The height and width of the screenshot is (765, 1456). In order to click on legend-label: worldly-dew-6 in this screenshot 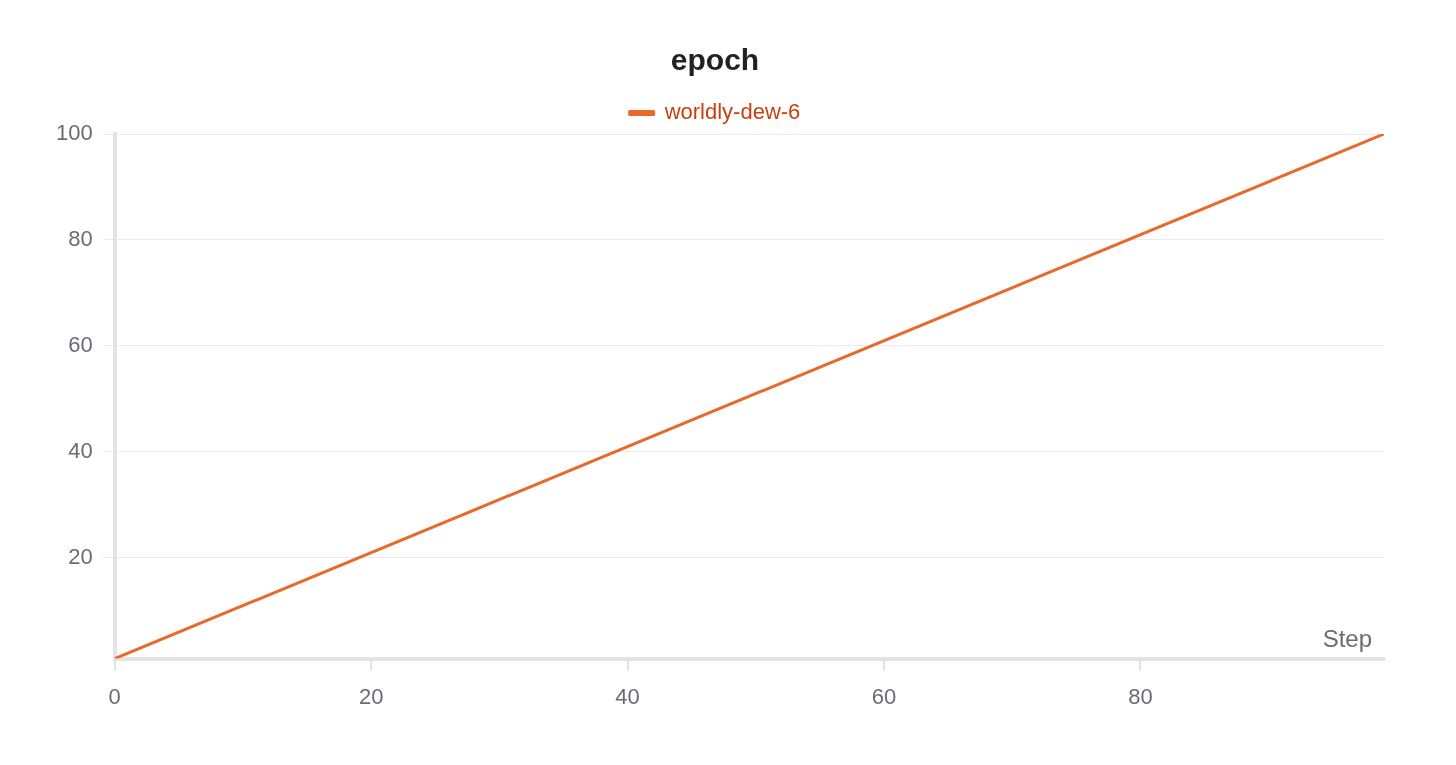, I will do `click(732, 112)`.